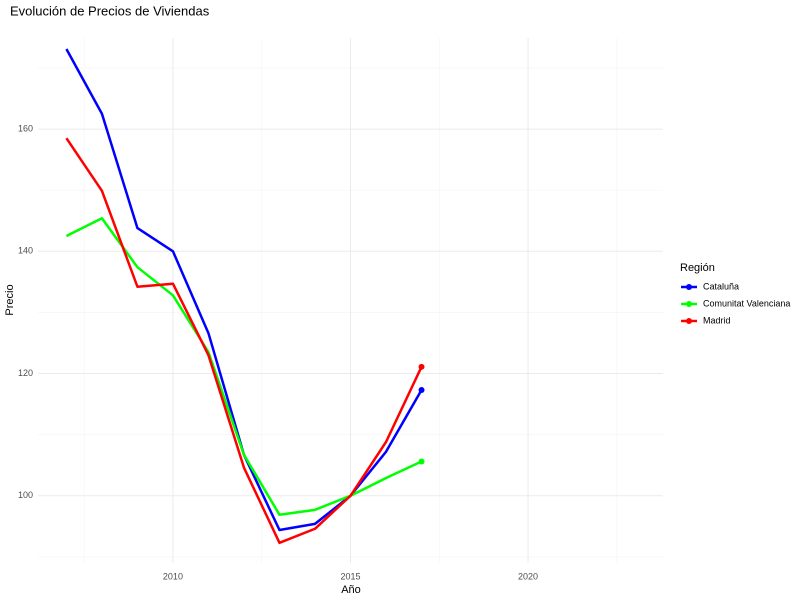 The width and height of the screenshot is (800, 605). Describe the element at coordinates (25, 128) in the screenshot. I see `y-tick-label: 160` at that location.